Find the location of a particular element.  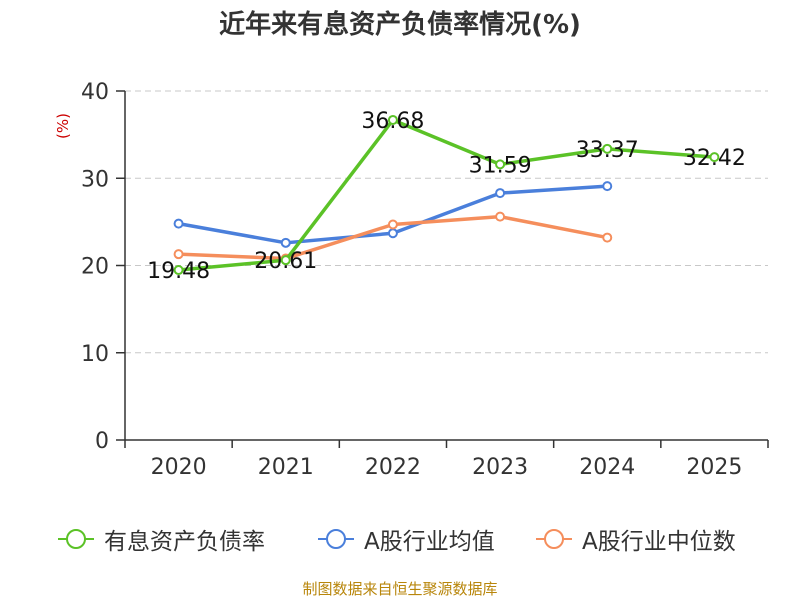

legend-label-industry-mean: A股行业均值 is located at coordinates (429, 542).